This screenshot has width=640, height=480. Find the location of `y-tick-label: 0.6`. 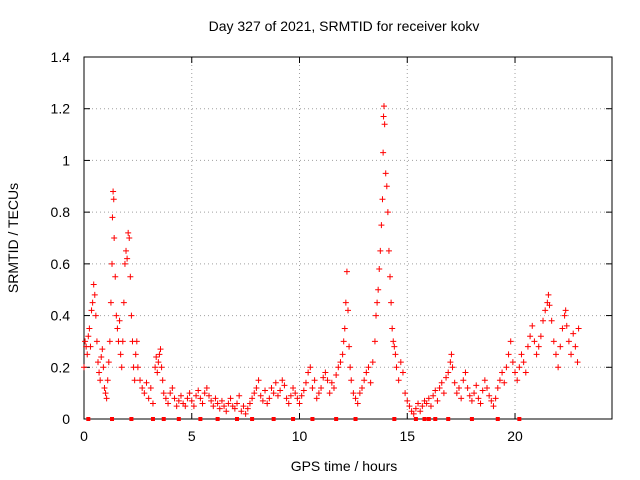

y-tick-label: 0.6 is located at coordinates (61, 264).